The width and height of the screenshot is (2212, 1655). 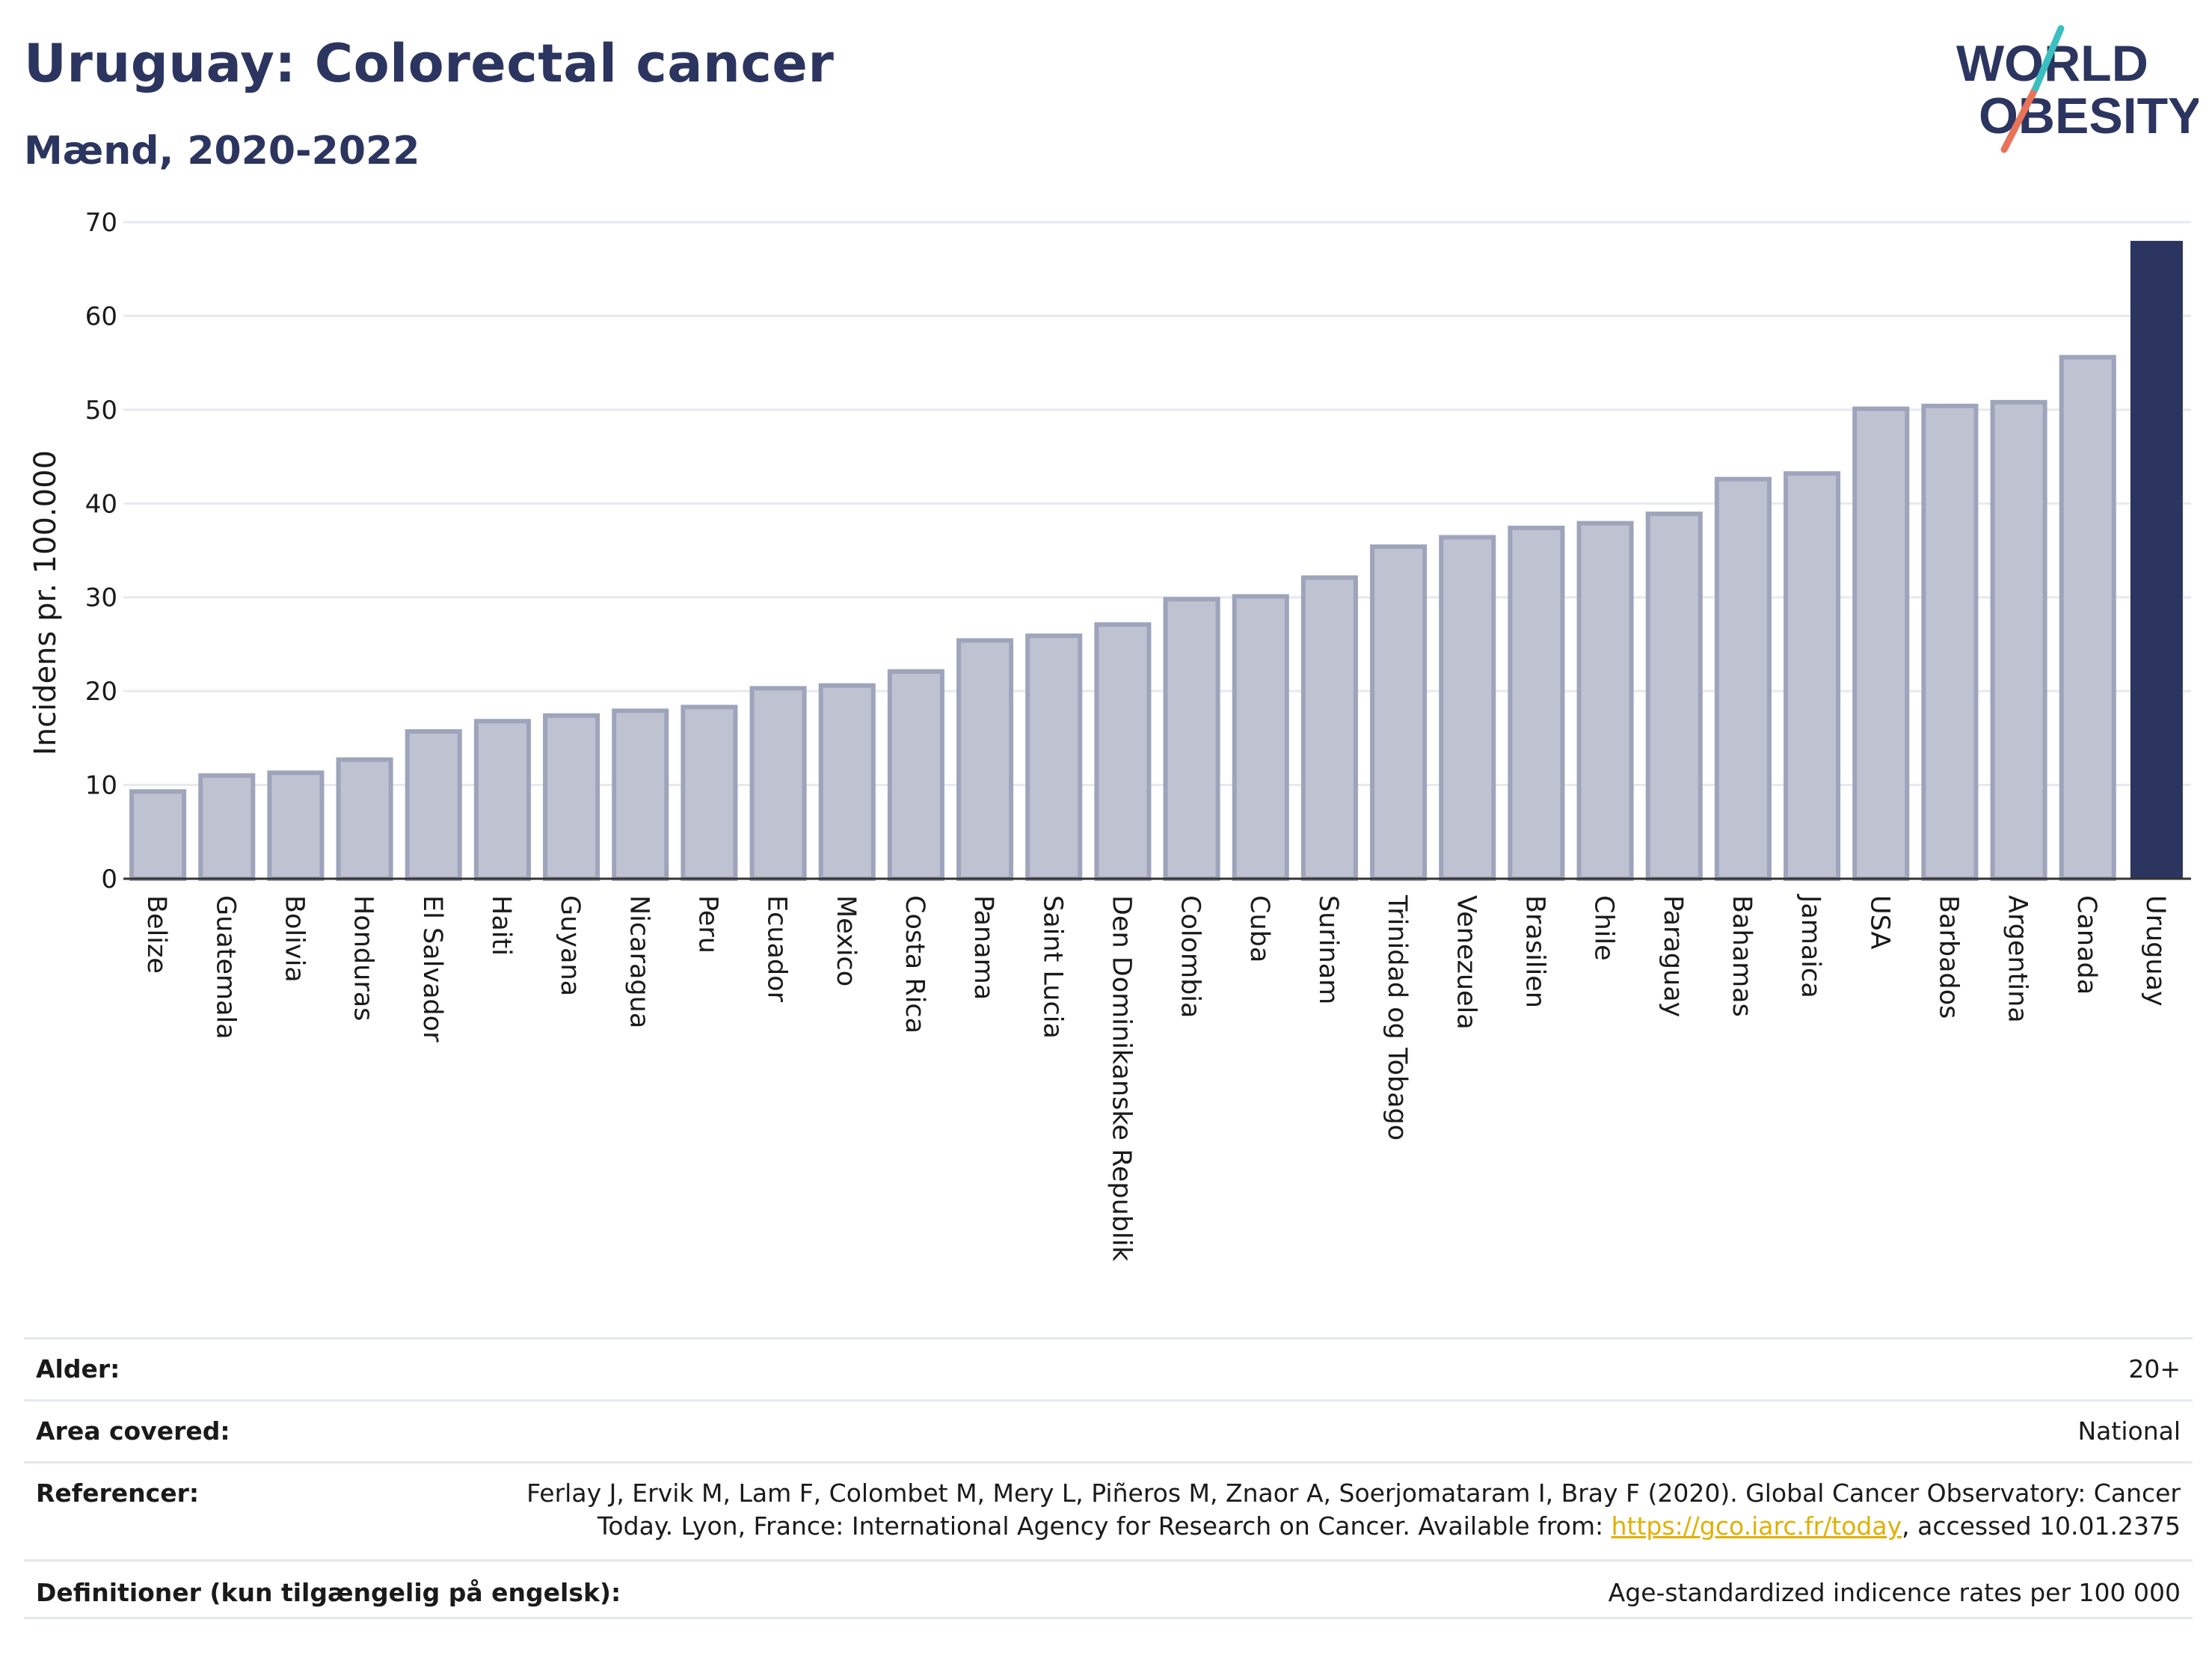 What do you see at coordinates (1534, 951) in the screenshot?
I see `x-tick-label: Brasilien` at bounding box center [1534, 951].